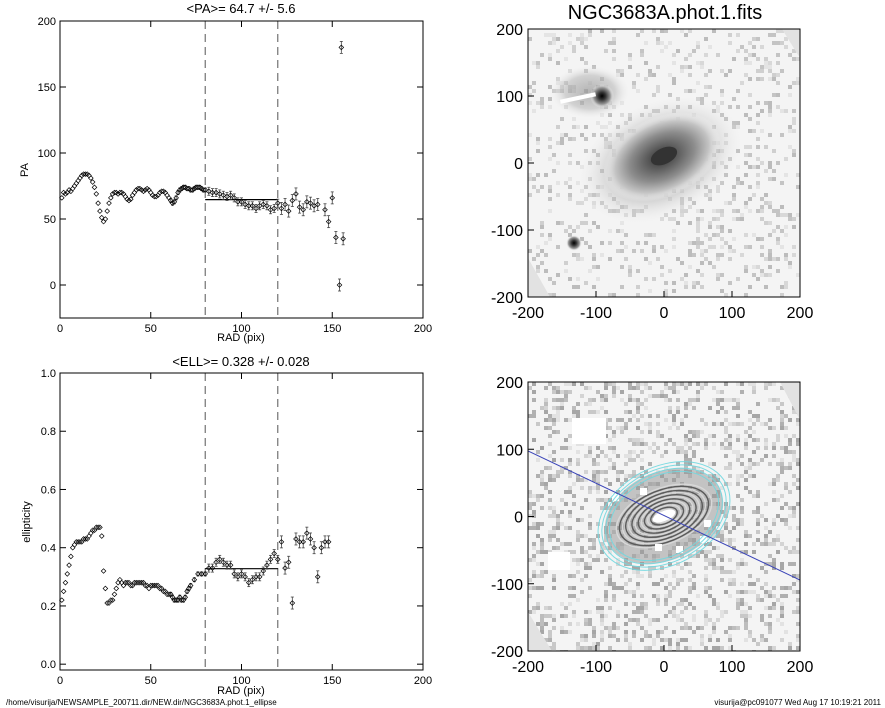 Image resolution: width=885 pixels, height=708 pixels. Describe the element at coordinates (539, 277) in the screenshot. I see `image-blank-corner` at that location.